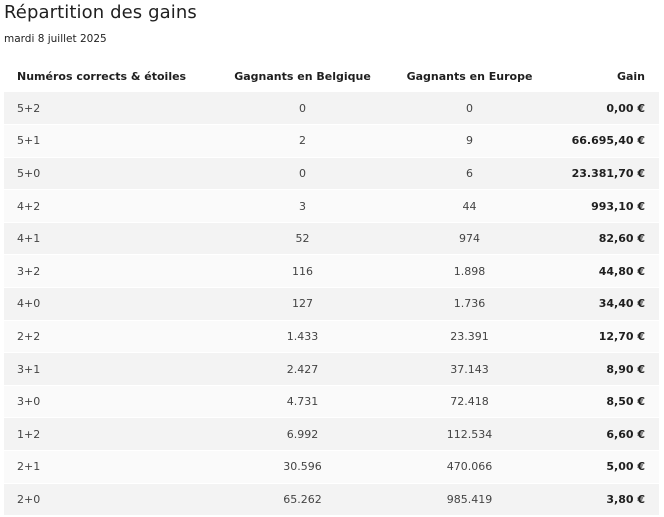  Describe the element at coordinates (102, 76) in the screenshot. I see `column-header-combo: Numéros corrects & étoiles` at that location.